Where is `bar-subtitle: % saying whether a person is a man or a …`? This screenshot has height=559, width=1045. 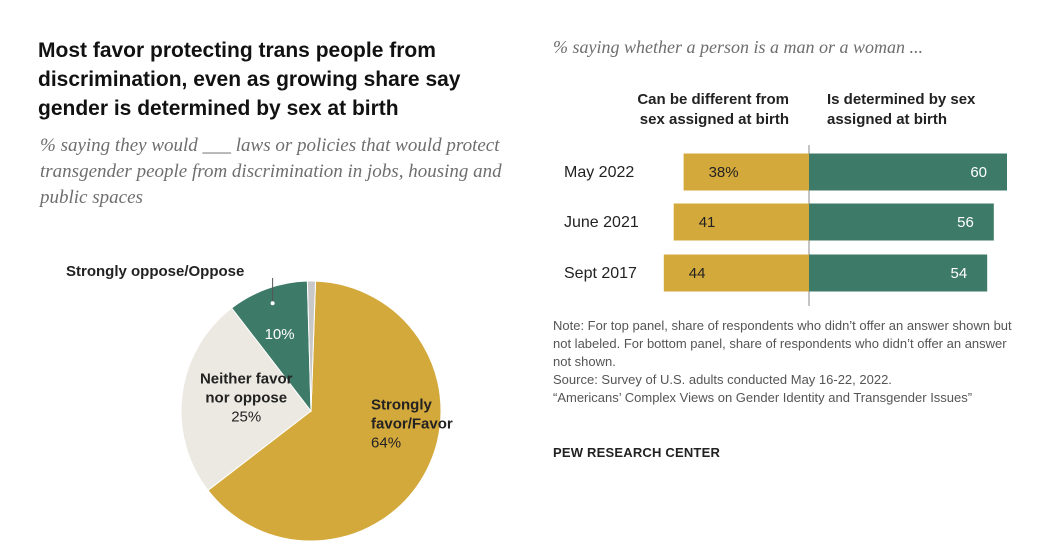 bar-subtitle: % saying whether a person is a man or a … is located at coordinates (738, 47).